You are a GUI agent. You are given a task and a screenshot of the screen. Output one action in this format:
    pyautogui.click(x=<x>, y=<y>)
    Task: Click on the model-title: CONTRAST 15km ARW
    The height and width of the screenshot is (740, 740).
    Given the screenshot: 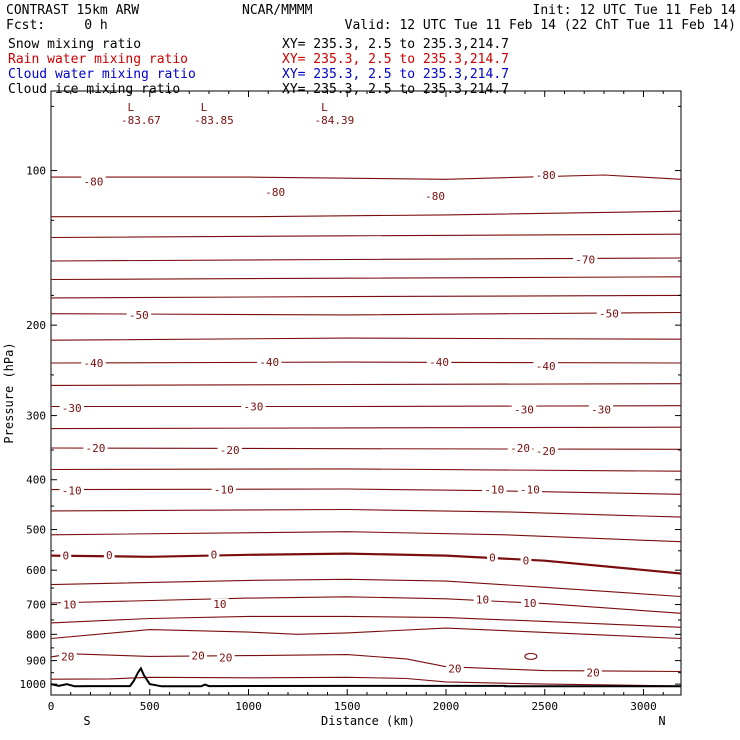 What is the action you would take?
    pyautogui.click(x=72, y=10)
    